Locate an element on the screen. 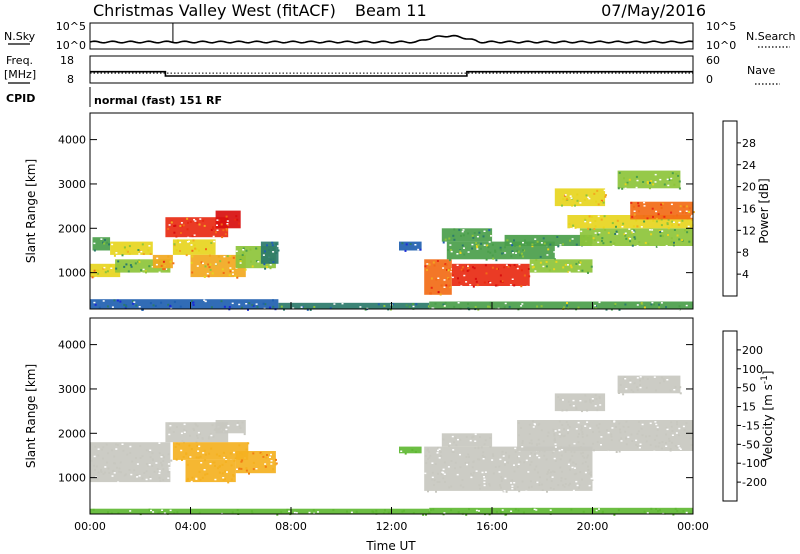 The height and width of the screenshot is (554, 800). x-tick-label: 04:00 is located at coordinates (191, 526).